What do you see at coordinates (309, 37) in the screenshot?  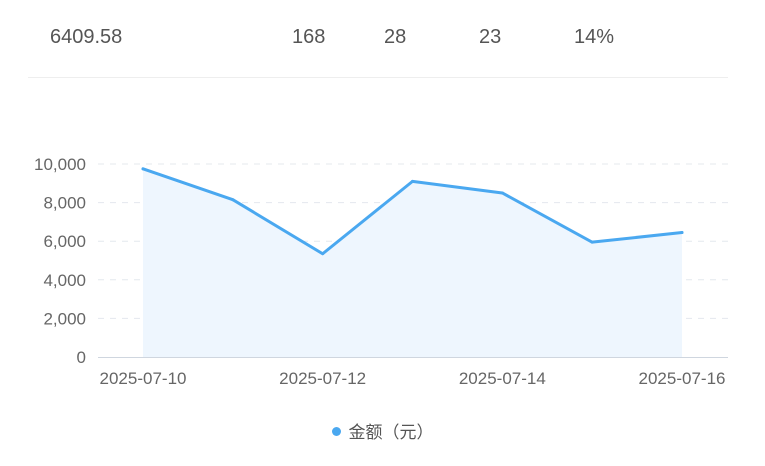 I see `stat-value-a: 168` at bounding box center [309, 37].